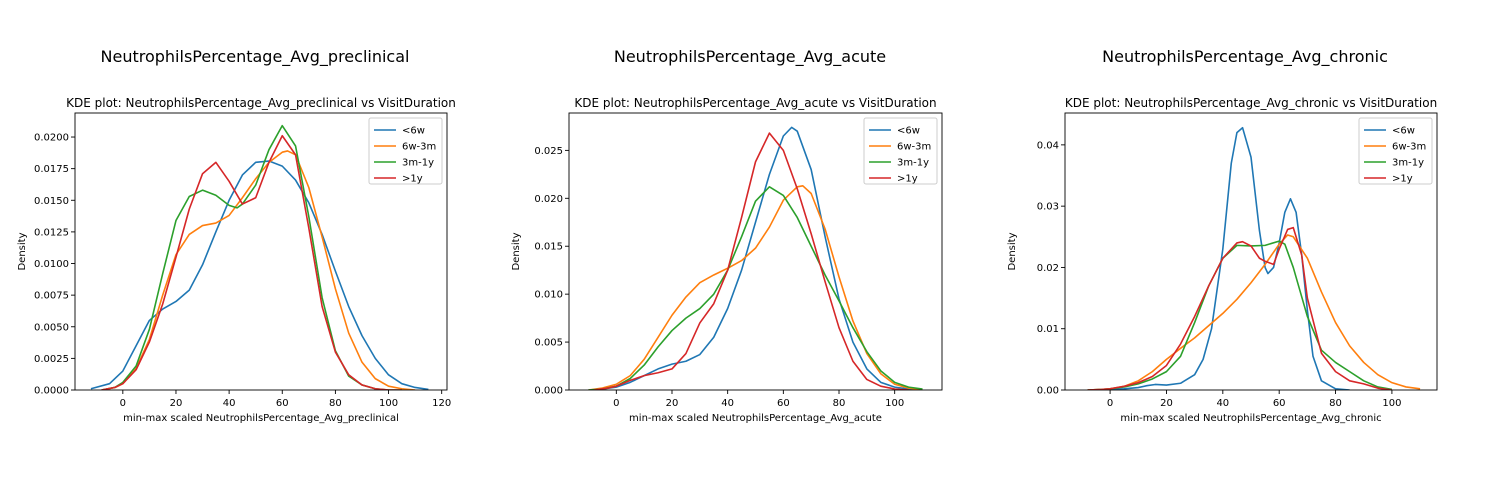 Image resolution: width=1500 pixels, height=500 pixels. What do you see at coordinates (51, 264) in the screenshot?
I see `y-tick-label: 0.0100` at bounding box center [51, 264].